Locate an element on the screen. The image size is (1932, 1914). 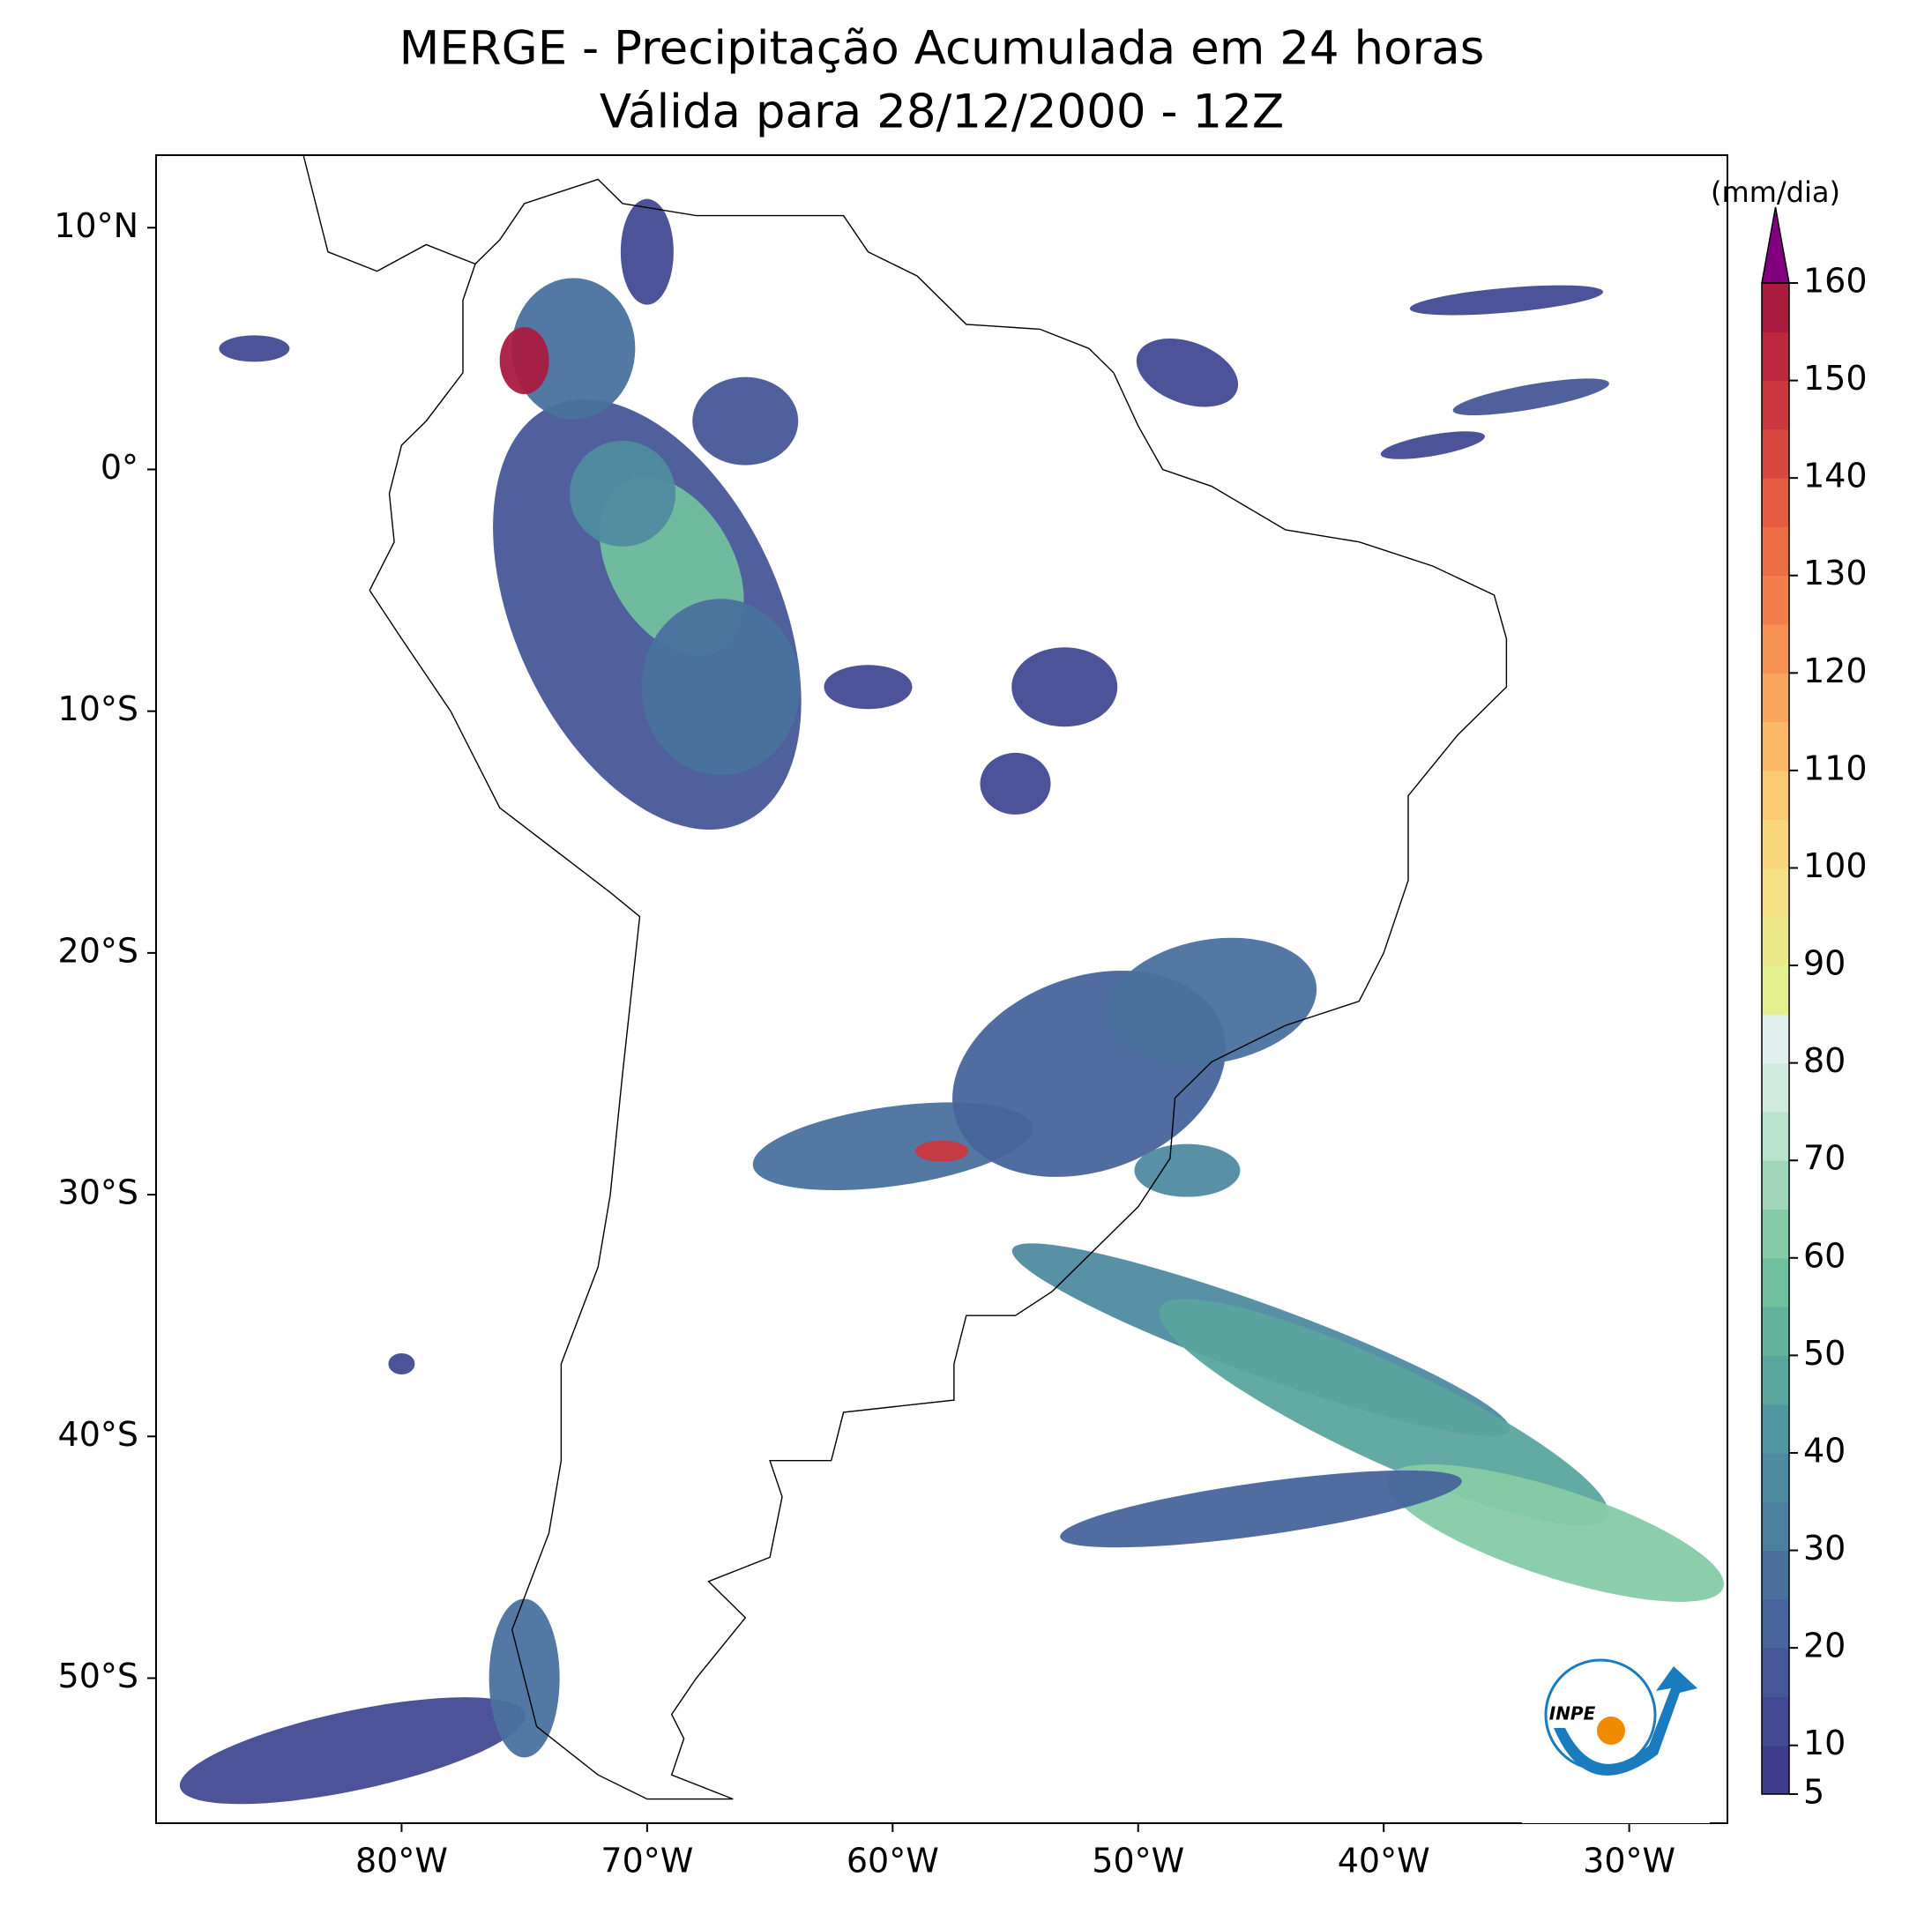
y-tick-label: 30°S is located at coordinates (98, 1192).